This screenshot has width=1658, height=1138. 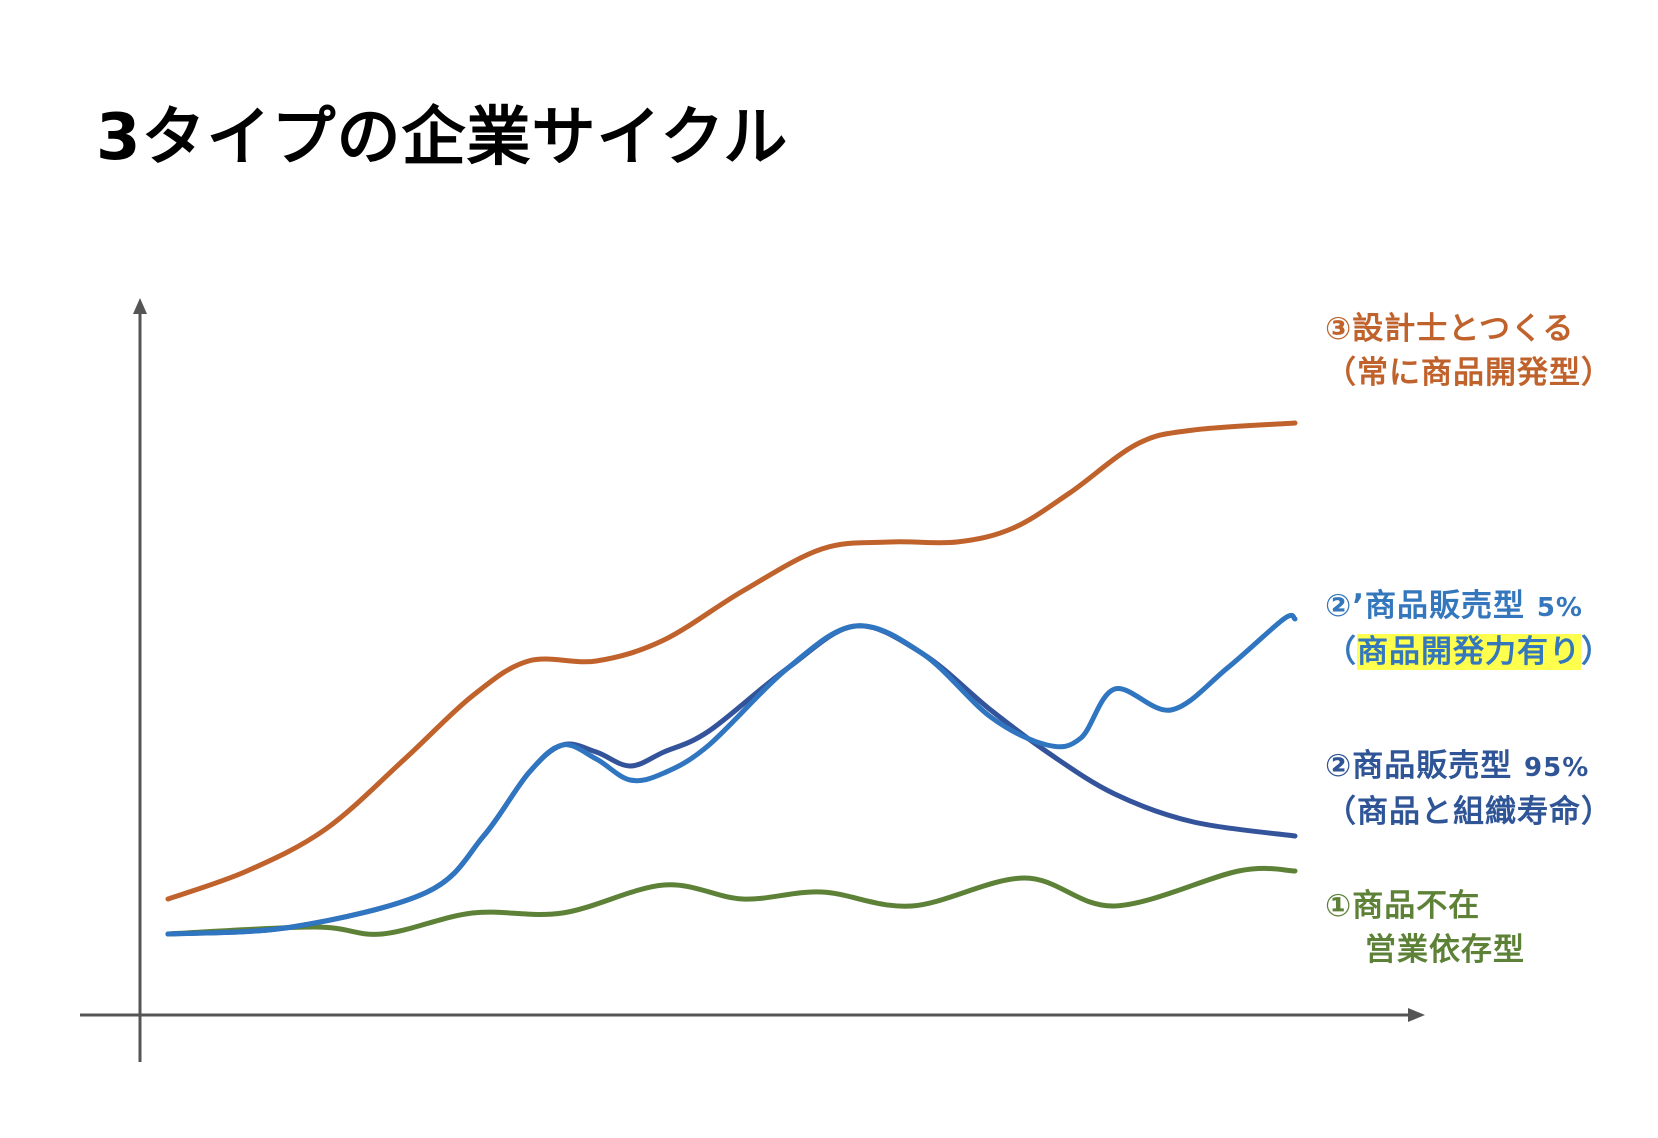 I want to click on label-type2-dash-pct: 5%, so click(x=1559, y=608).